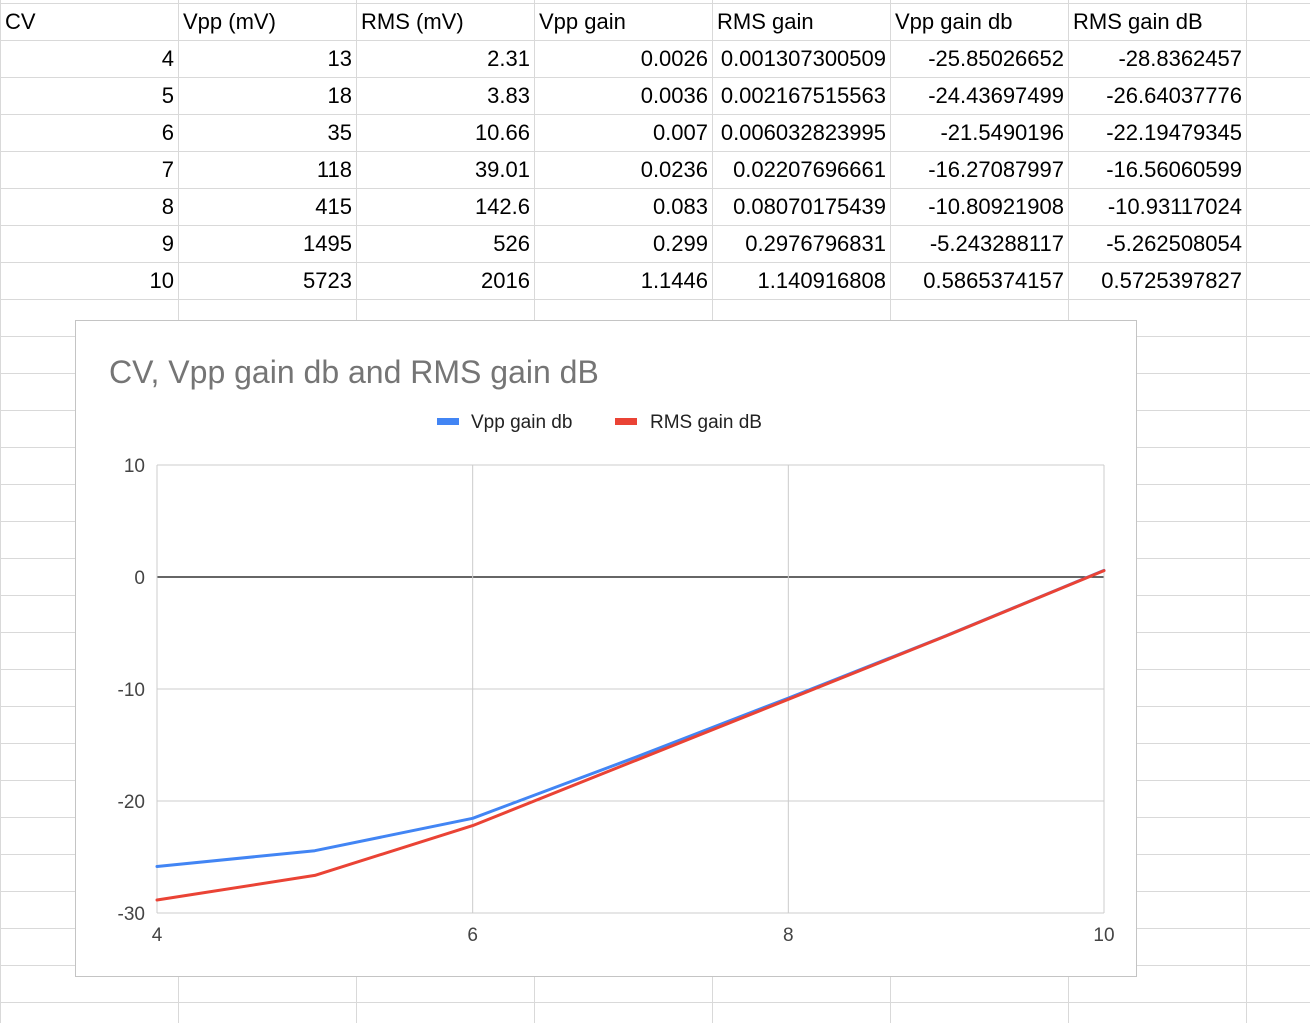 The height and width of the screenshot is (1023, 1310). I want to click on table-cell: 118, so click(334, 169).